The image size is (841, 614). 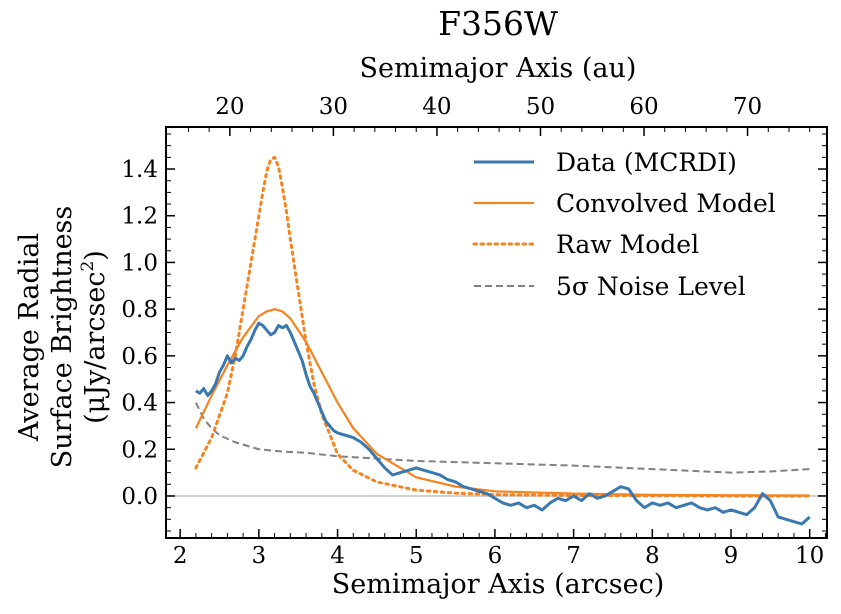 I want to click on x-tick-label: 2, so click(x=180, y=556).